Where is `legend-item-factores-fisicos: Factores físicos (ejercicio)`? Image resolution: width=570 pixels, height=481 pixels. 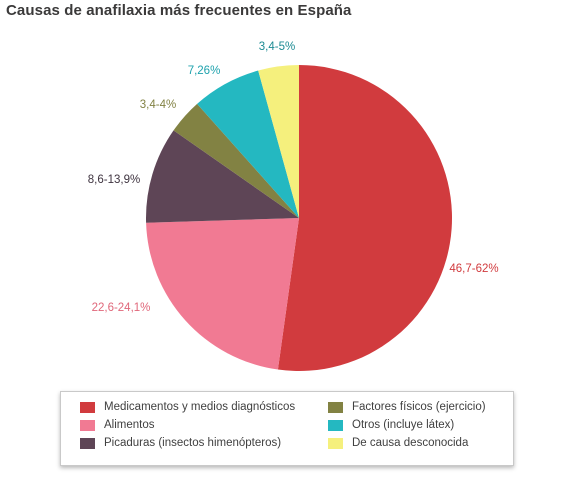 legend-item-factores-fisicos: Factores físicos (ejercicio) is located at coordinates (407, 407).